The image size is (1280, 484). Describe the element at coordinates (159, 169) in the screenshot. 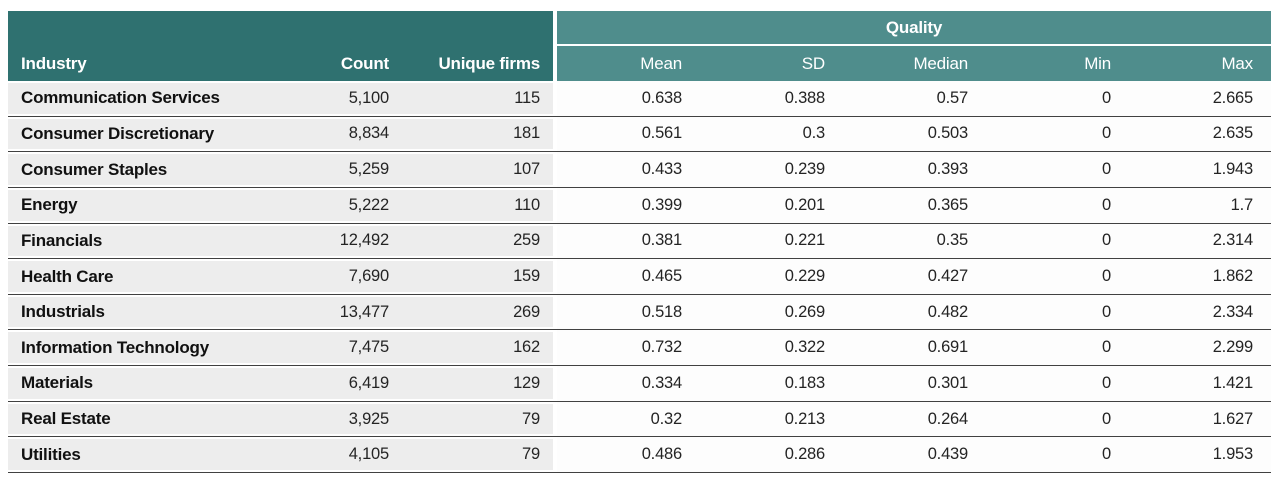

I see `industry-cell: Consumer Staples` at that location.